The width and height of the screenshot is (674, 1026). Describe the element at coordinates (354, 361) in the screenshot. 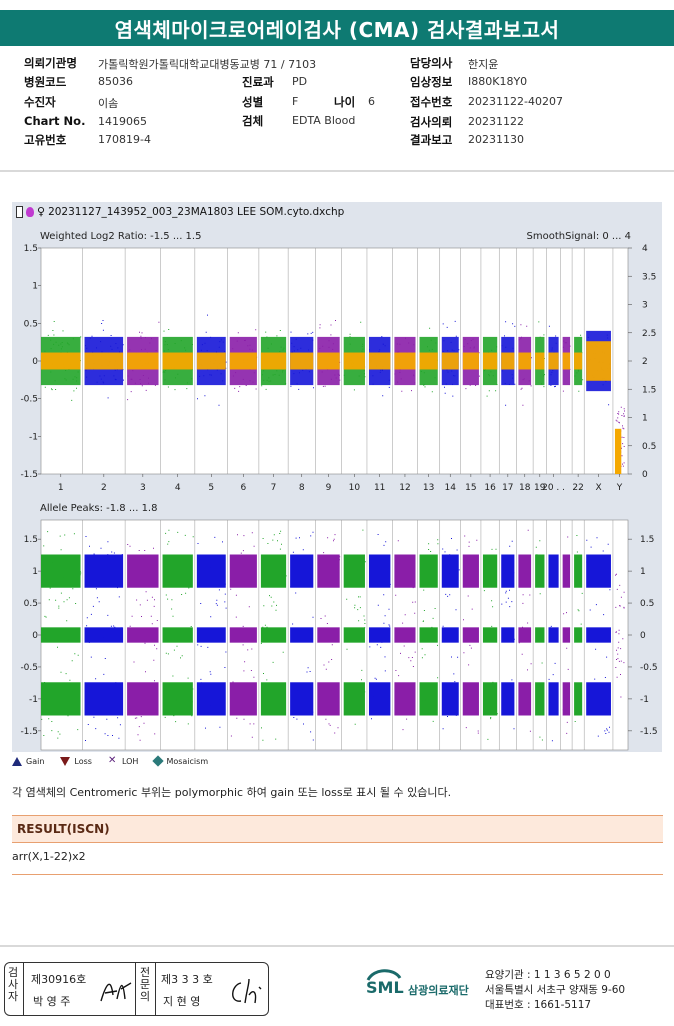

I see `smooth-signal-chr10` at that location.